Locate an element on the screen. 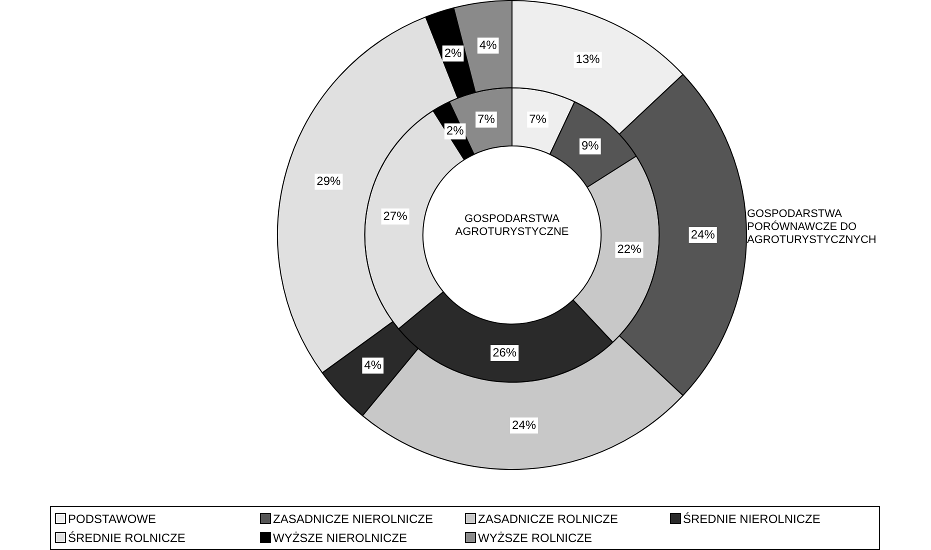  data-label: 9% is located at coordinates (590, 145).